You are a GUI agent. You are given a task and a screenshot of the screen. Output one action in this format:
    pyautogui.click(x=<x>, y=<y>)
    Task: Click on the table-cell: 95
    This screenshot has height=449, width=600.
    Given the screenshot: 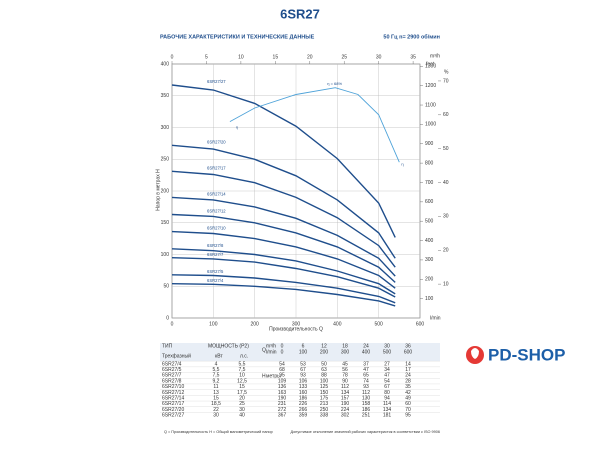 What is the action you would take?
    pyautogui.click(x=408, y=416)
    